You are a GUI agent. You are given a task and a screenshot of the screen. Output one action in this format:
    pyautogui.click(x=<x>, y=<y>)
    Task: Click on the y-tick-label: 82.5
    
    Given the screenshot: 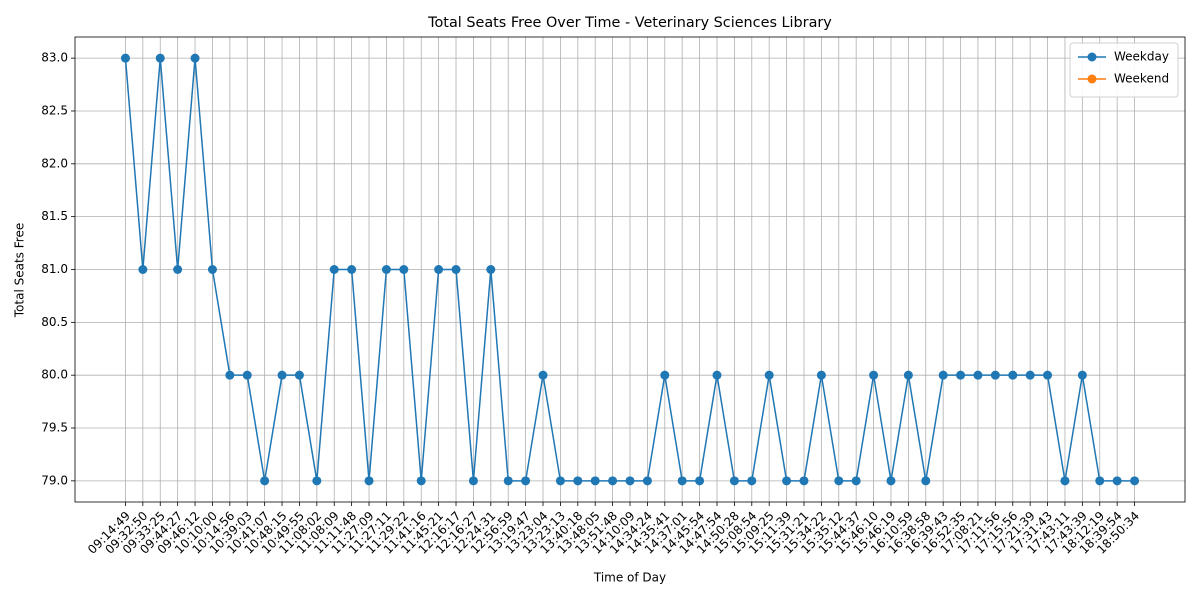 What is the action you would take?
    pyautogui.click(x=54, y=110)
    